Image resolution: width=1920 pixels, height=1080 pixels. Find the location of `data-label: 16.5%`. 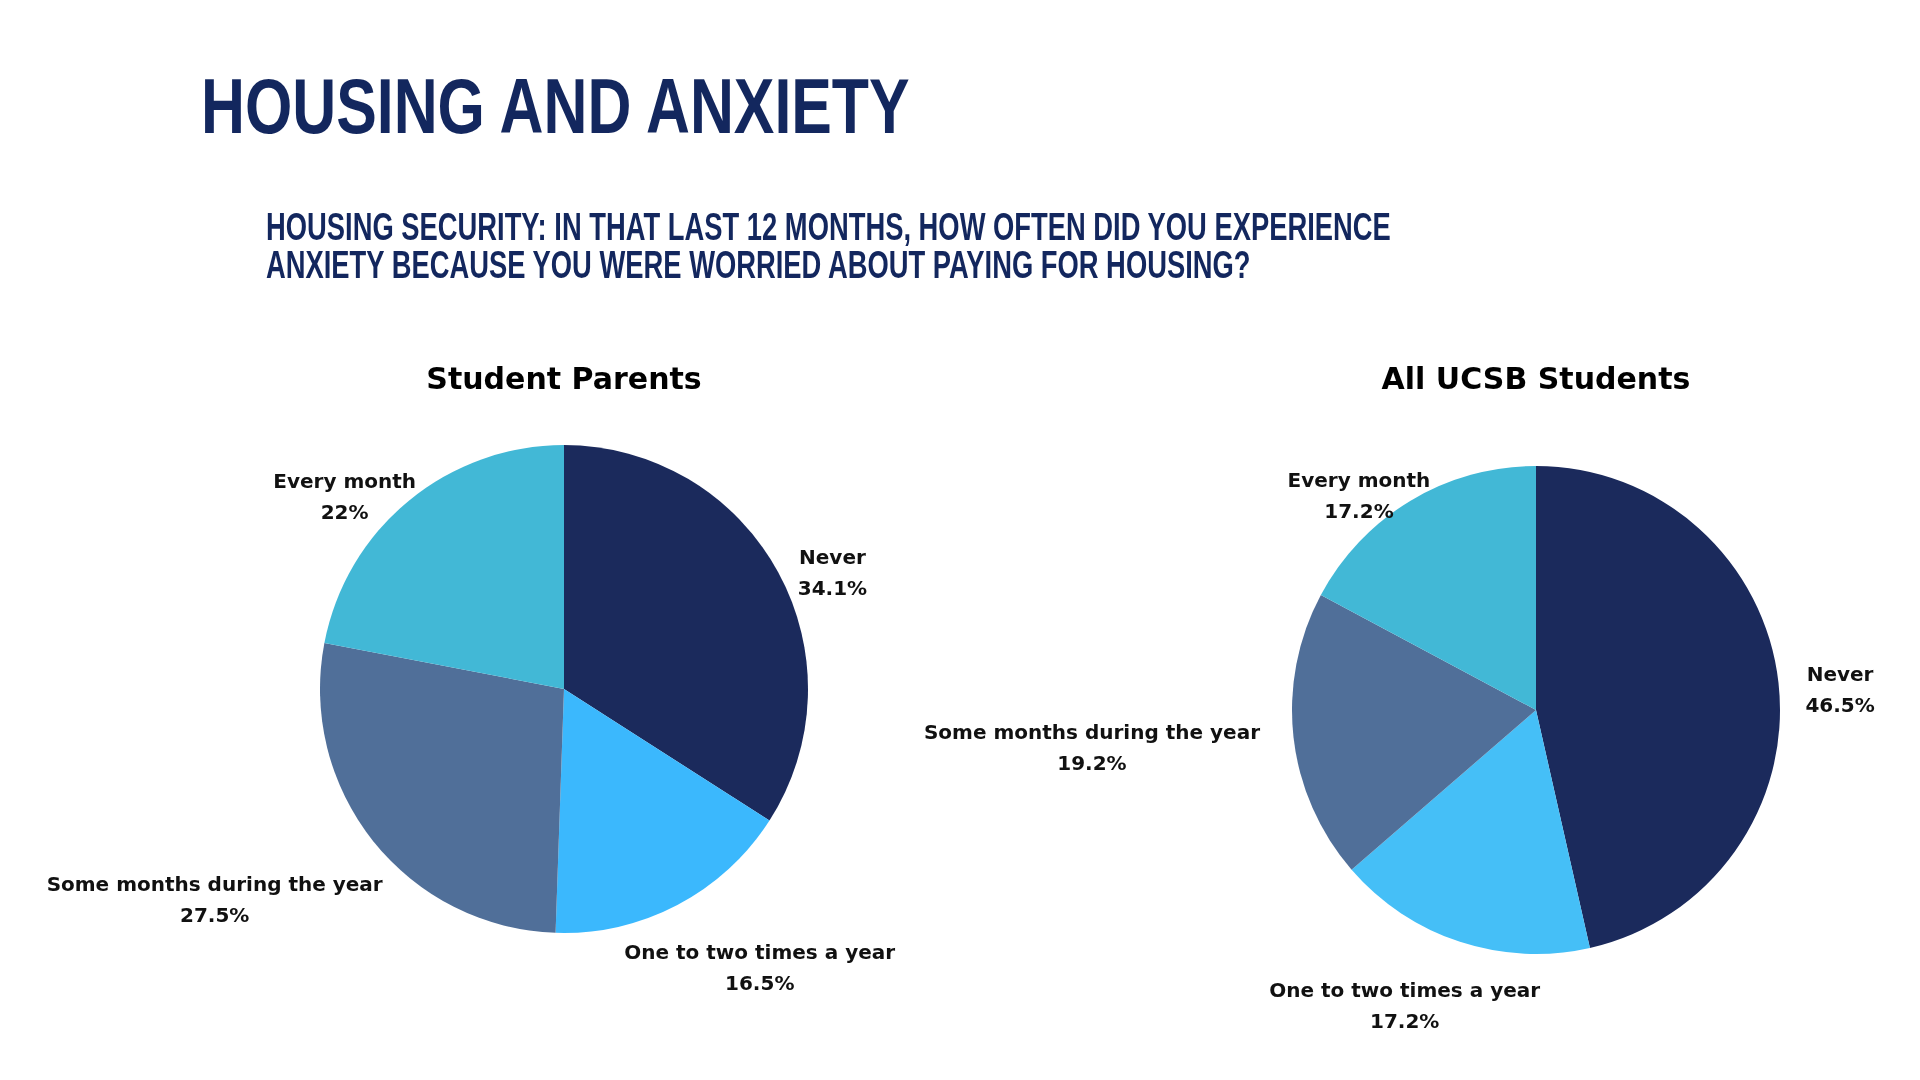

data-label: 16.5% is located at coordinates (760, 983).